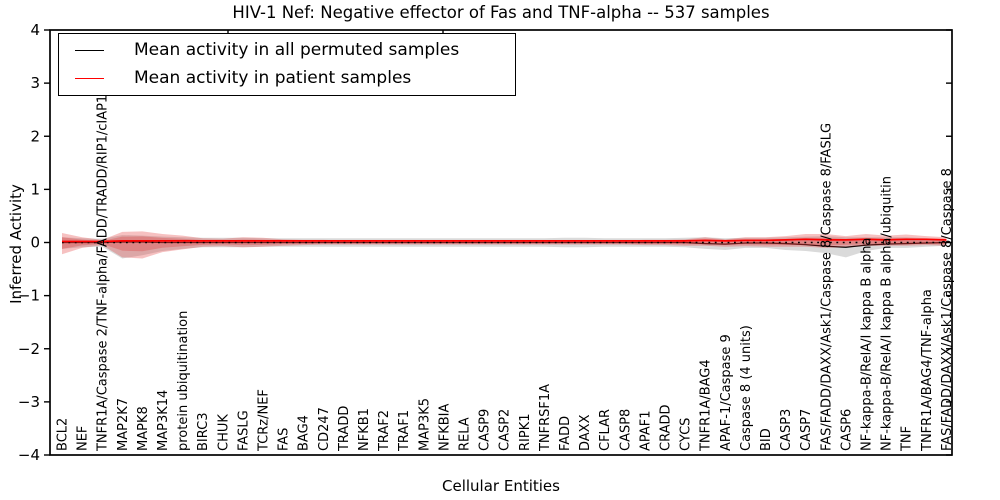  What do you see at coordinates (35, 83) in the screenshot?
I see `y-tick-label: 3` at bounding box center [35, 83].